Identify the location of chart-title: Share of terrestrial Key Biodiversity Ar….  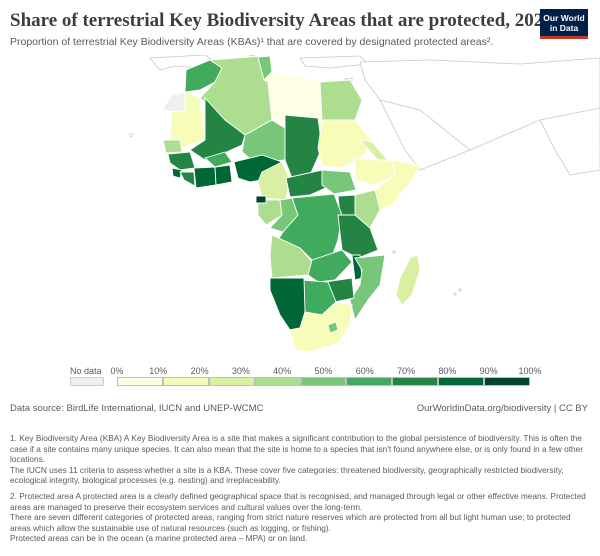
(281, 20).